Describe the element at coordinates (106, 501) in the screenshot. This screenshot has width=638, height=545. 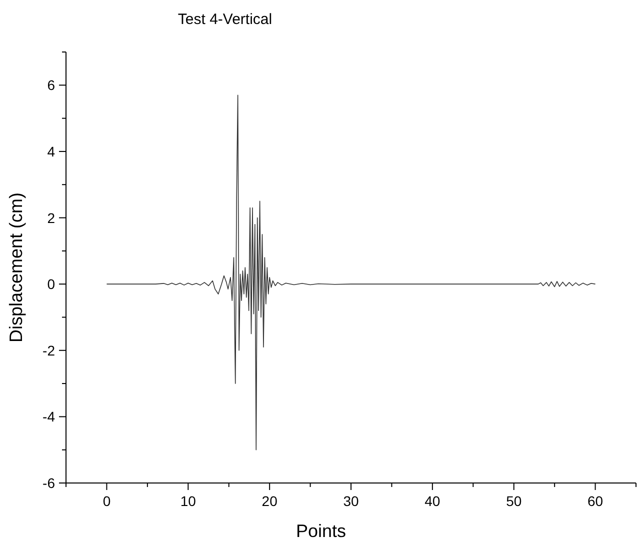
I see `x-tick-label: 0` at that location.